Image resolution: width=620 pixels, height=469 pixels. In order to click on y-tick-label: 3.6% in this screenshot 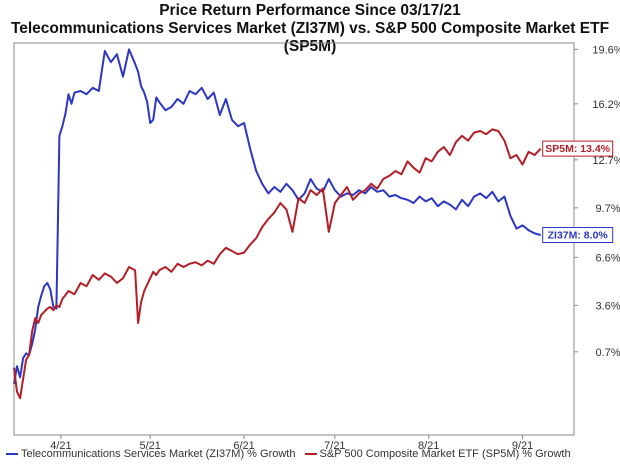, I will do `click(607, 306)`.